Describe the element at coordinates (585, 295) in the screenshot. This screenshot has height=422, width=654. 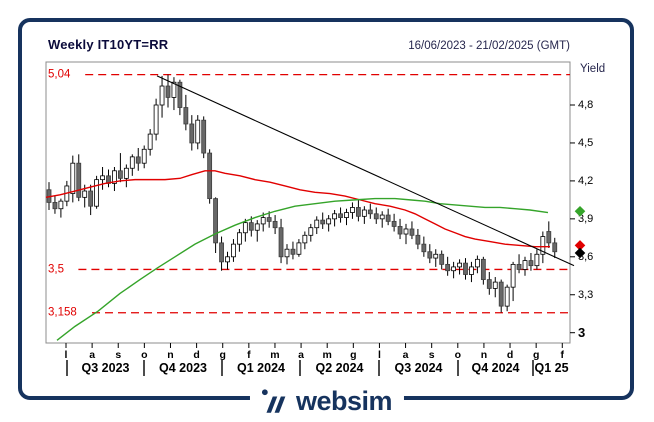
I see `y-tick-label: 3,3` at that location.